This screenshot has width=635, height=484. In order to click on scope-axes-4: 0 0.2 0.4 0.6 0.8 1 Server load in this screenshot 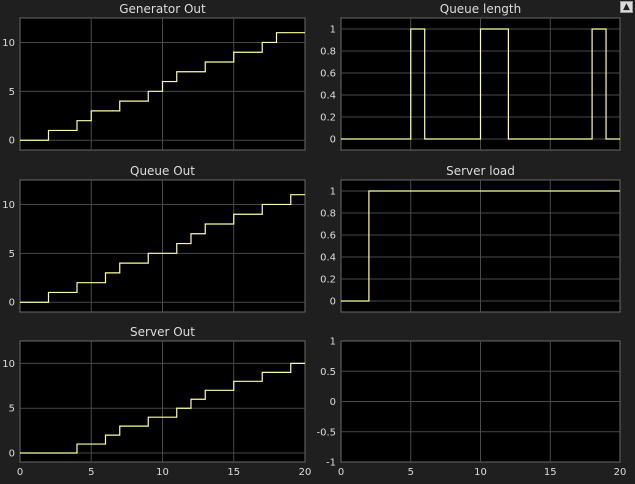, I will do `click(470, 238)`.